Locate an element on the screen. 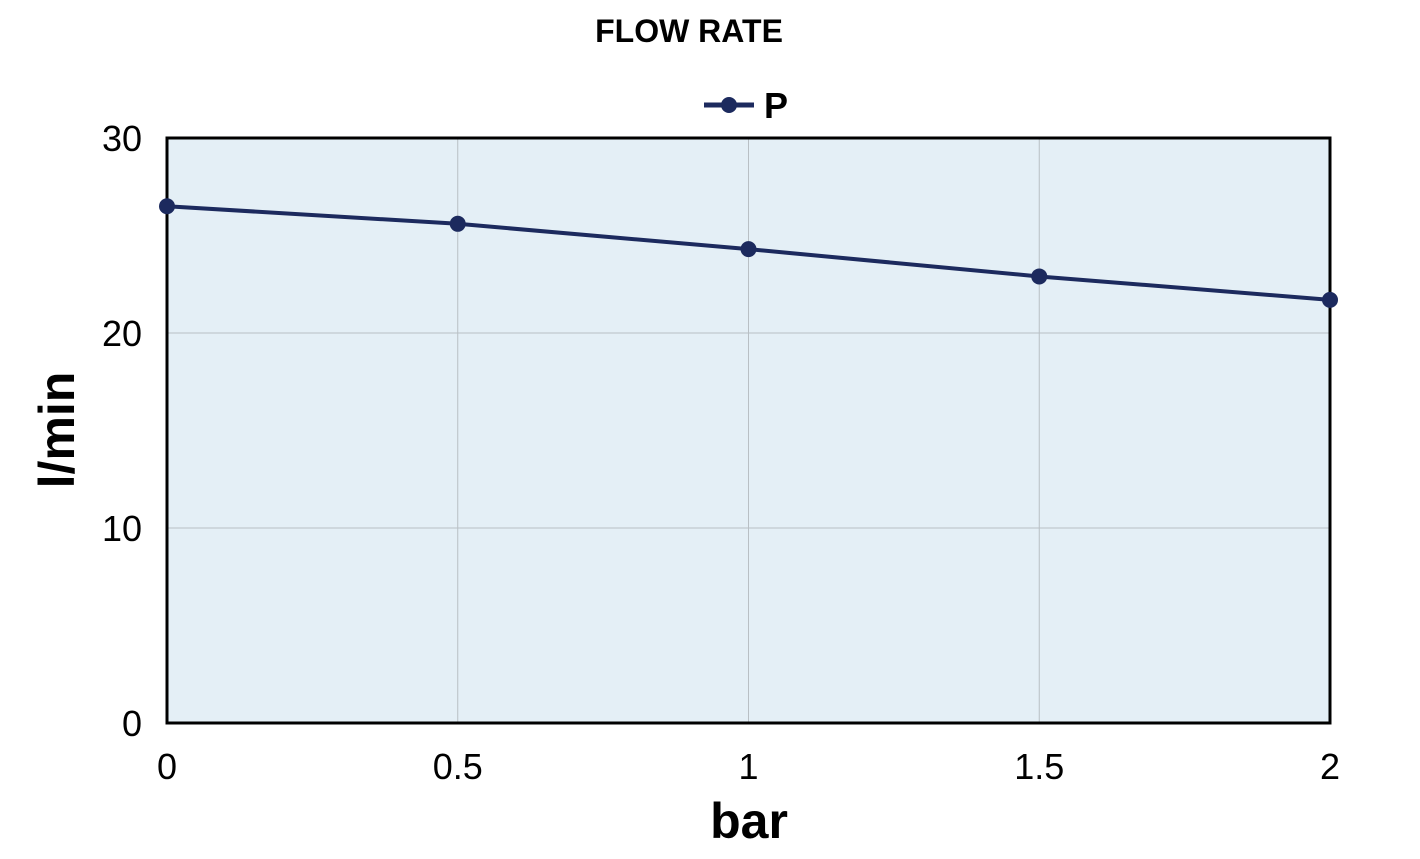  legend-label-p: P is located at coordinates (776, 105).